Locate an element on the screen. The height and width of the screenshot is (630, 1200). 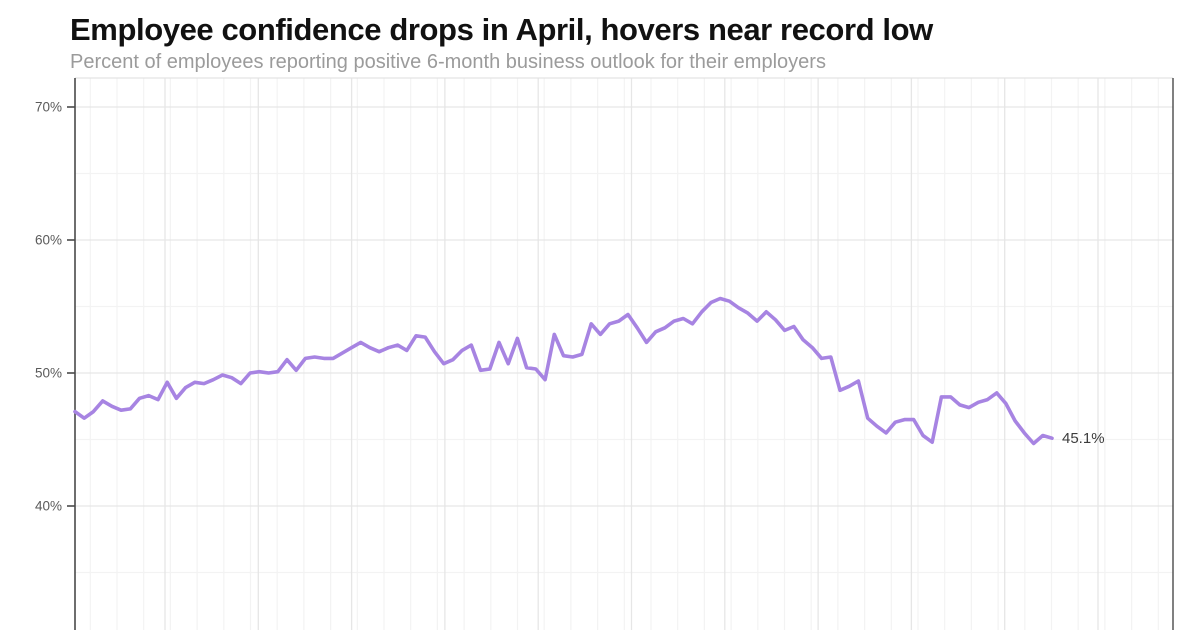
y-axis-tick-label: 70% is located at coordinates (48, 107).